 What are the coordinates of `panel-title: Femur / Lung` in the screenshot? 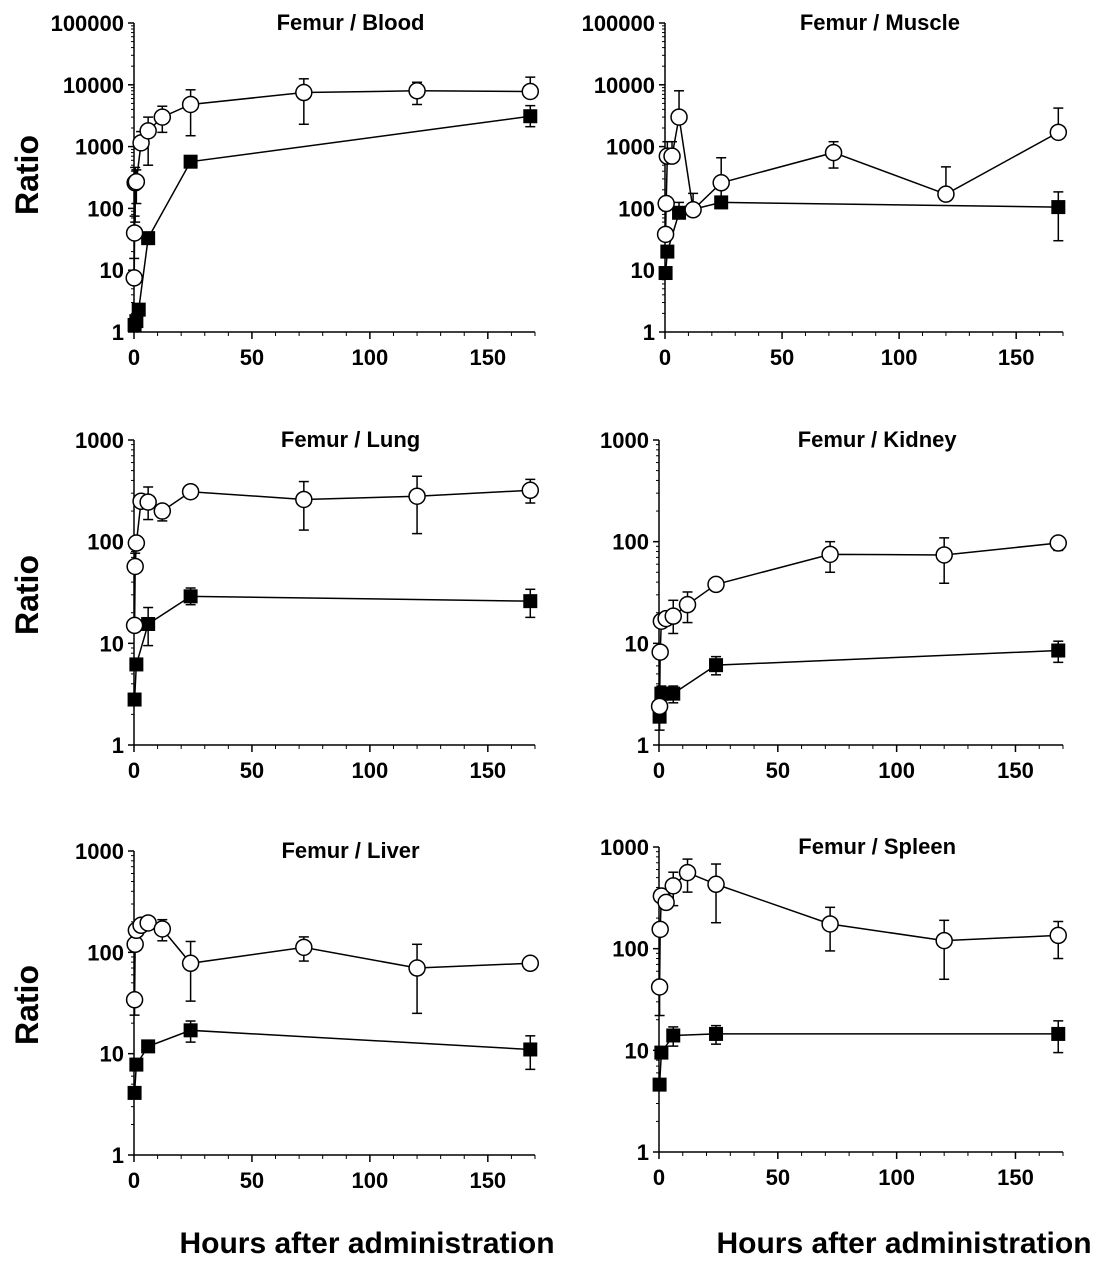 It's located at (350, 439).